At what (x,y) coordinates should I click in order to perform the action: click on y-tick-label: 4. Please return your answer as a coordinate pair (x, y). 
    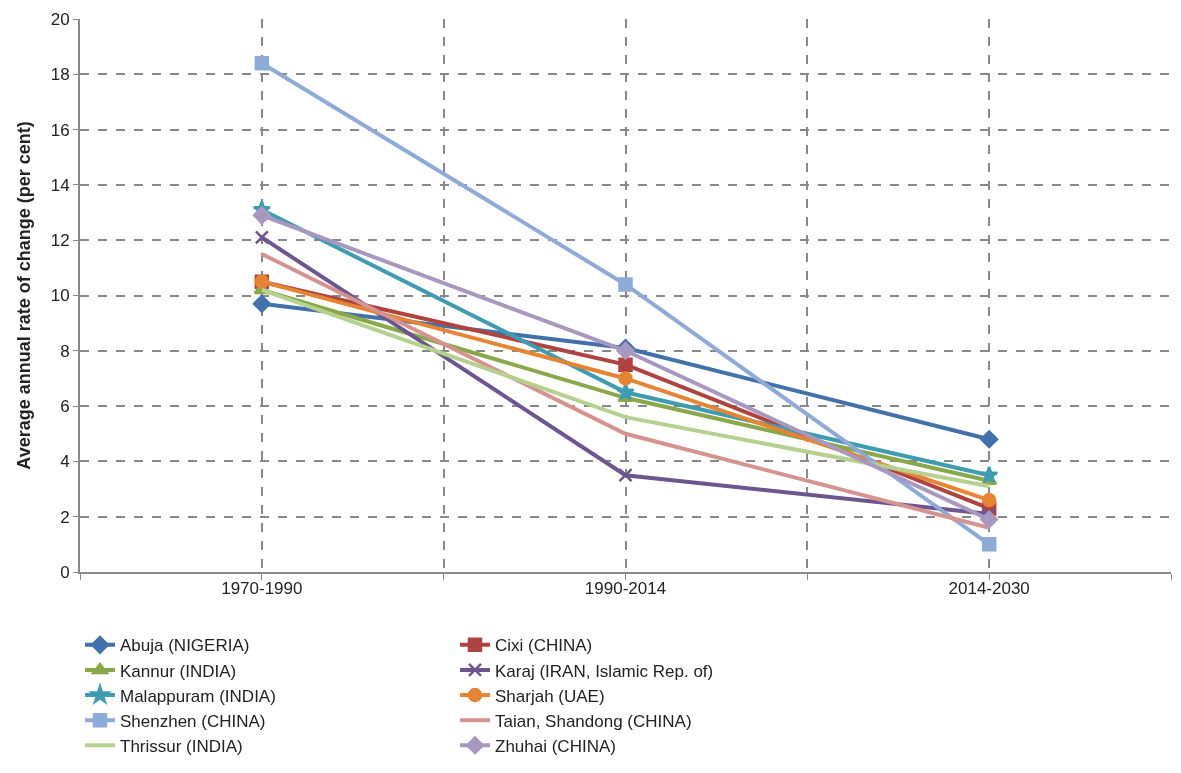
    Looking at the image, I should click on (65, 462).